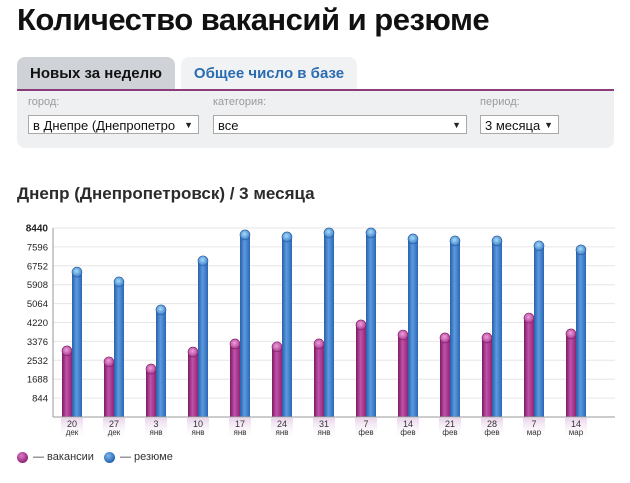 The width and height of the screenshot is (630, 483). I want to click on tab-total-in-database: Общее число в базе, so click(269, 73).